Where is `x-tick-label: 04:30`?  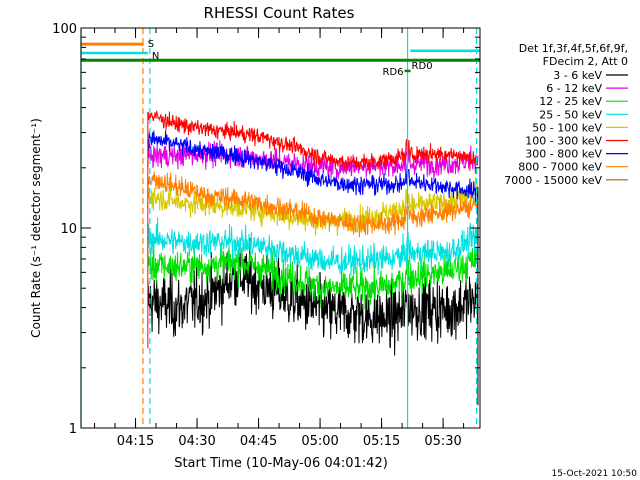
x-tick-label: 04:30 is located at coordinates (196, 441).